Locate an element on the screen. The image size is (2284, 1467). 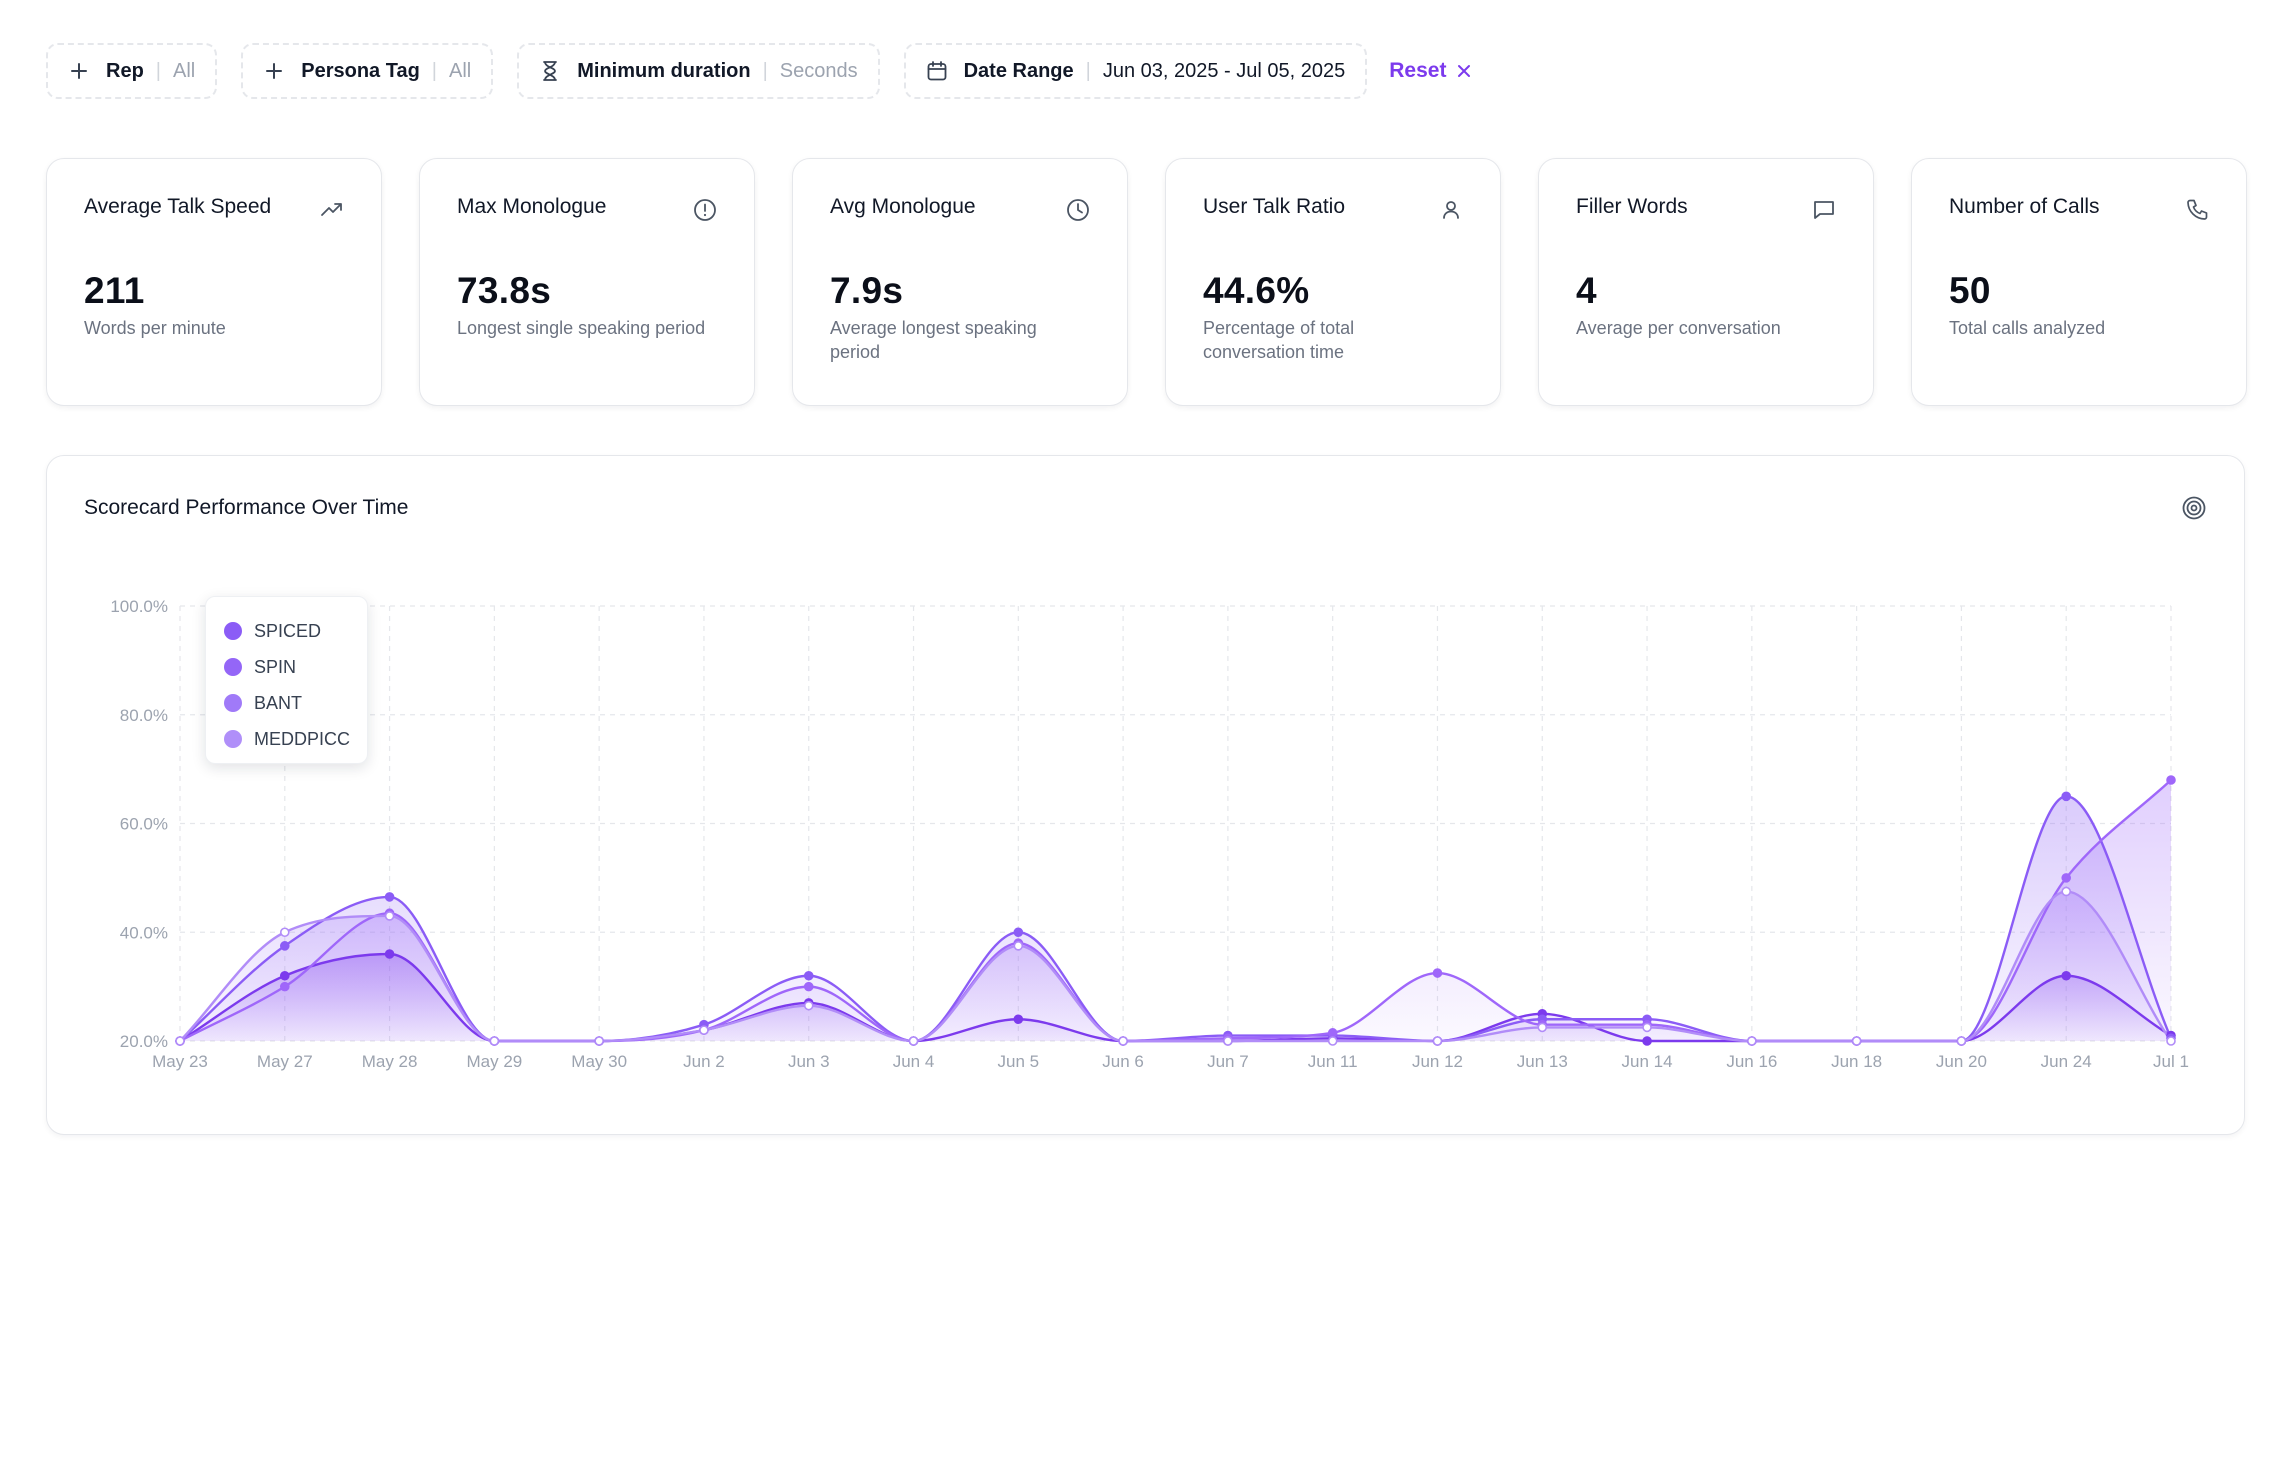
series-line-spiced is located at coordinates (1175, 997).